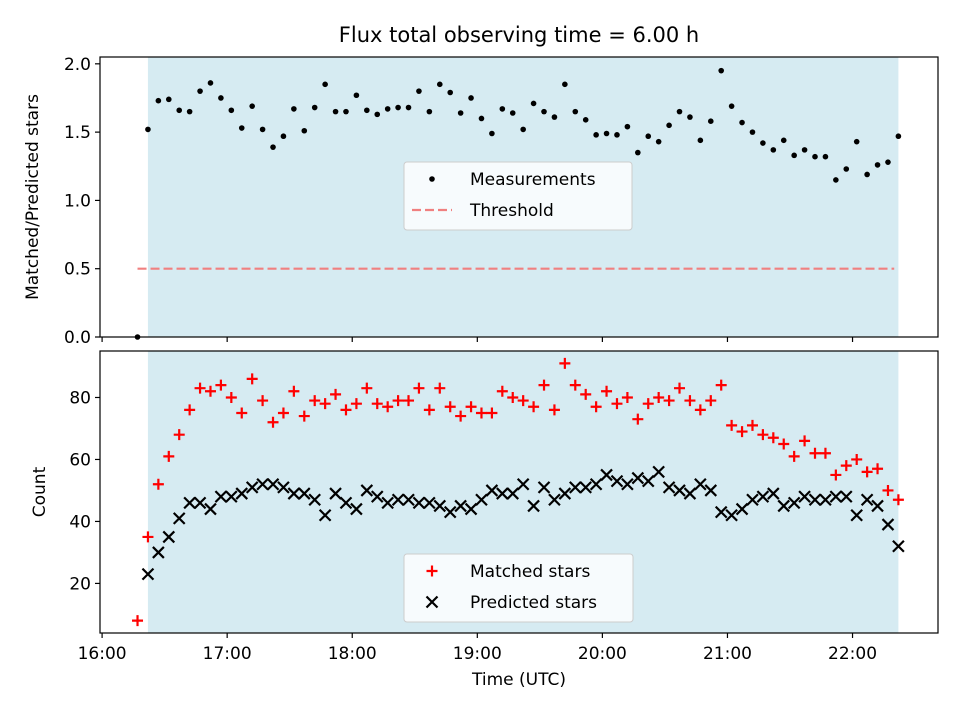  Describe the element at coordinates (533, 603) in the screenshot. I see `legend-label: Predicted stars` at that location.